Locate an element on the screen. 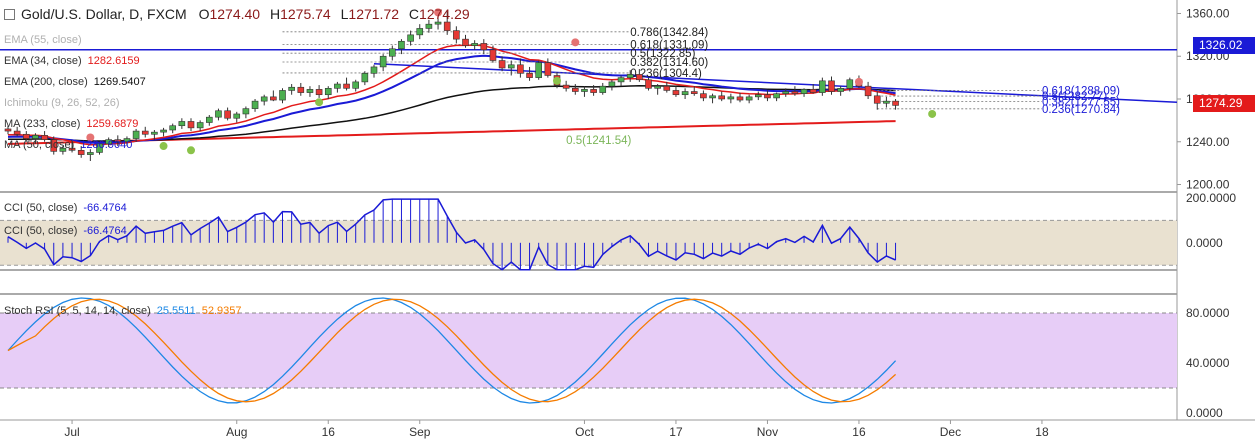  close-key: C is located at coordinates (414, 14).